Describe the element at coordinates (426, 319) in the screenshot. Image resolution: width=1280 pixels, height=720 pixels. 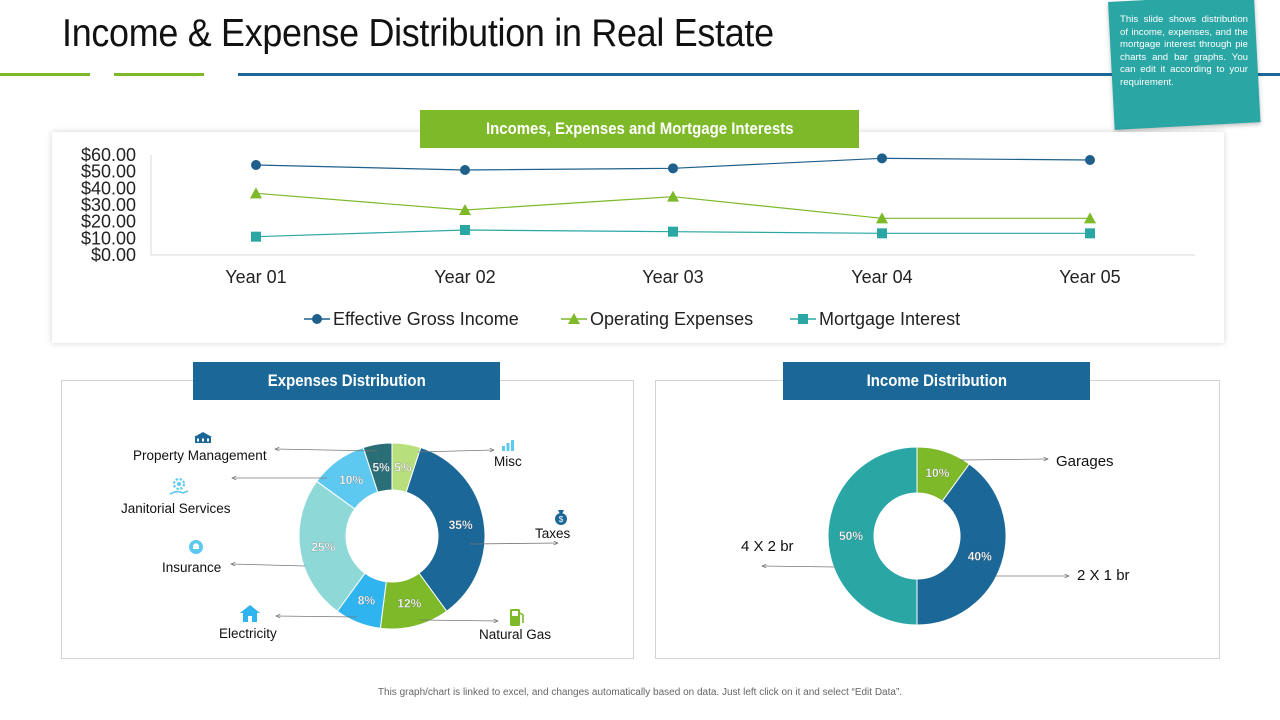
I see `legend-label: Effective Gross Income` at that location.